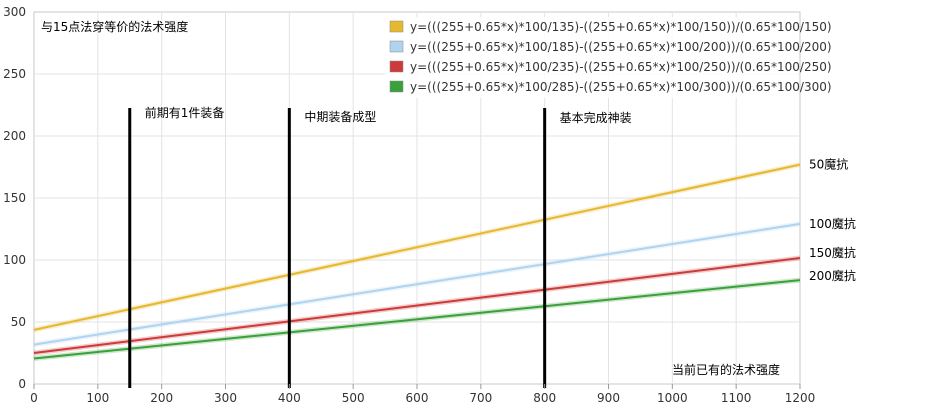 Image resolution: width=932 pixels, height=412 pixels. I want to click on series-end-label: 150魔抗, so click(832, 252).